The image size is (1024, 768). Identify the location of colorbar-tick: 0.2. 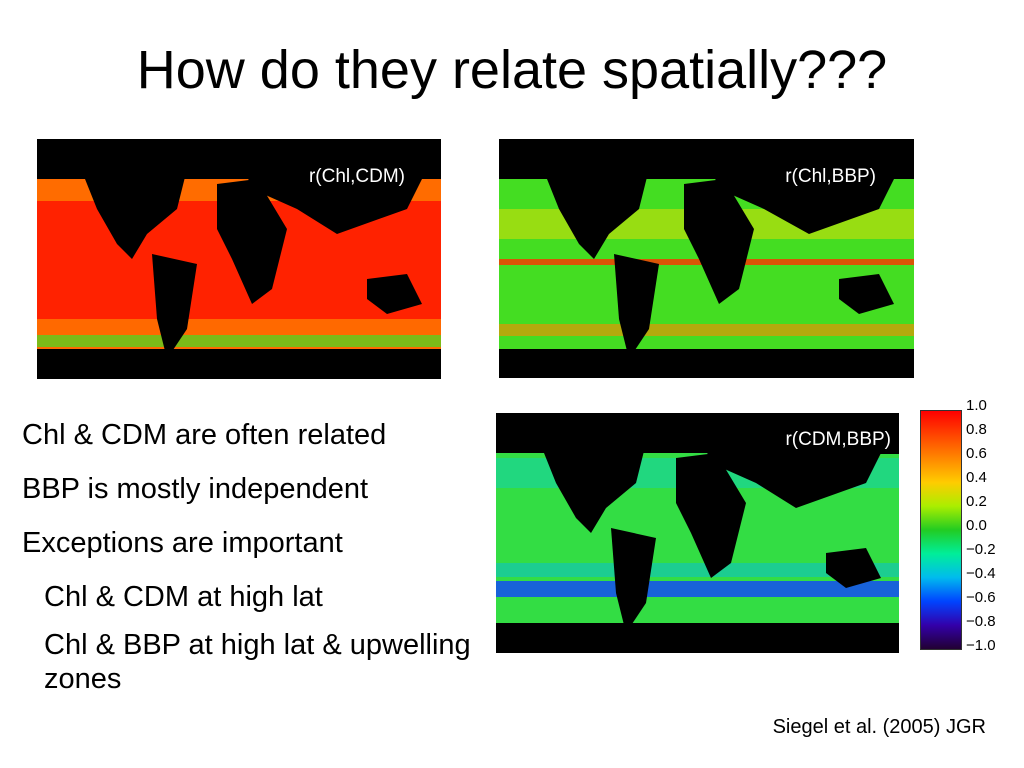
(976, 501).